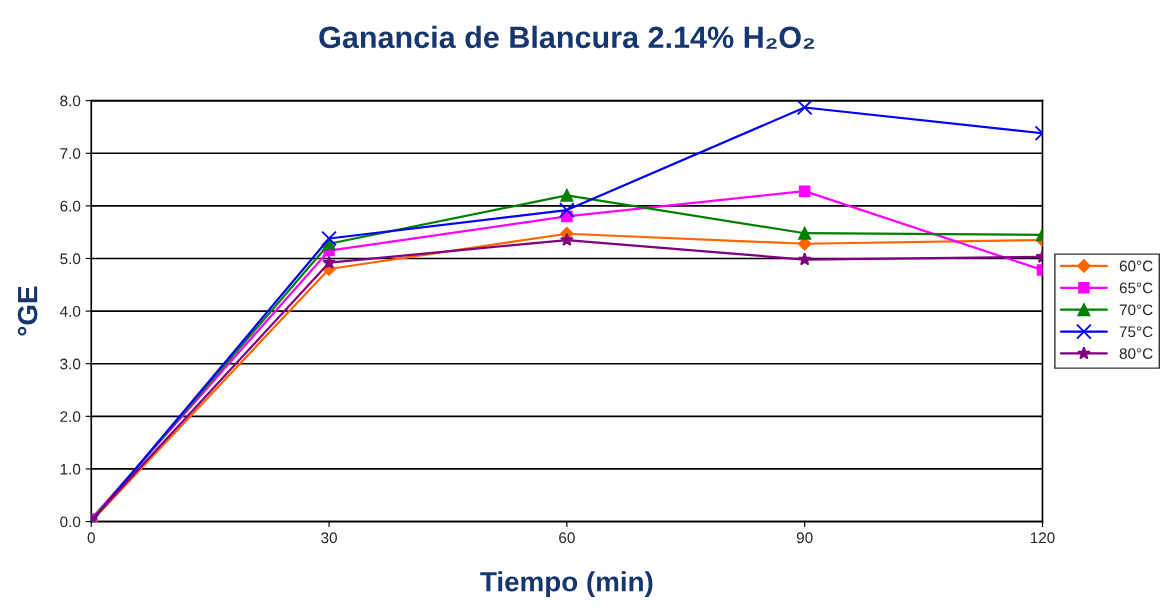  I want to click on x-tick-label: 120, so click(1042, 538).